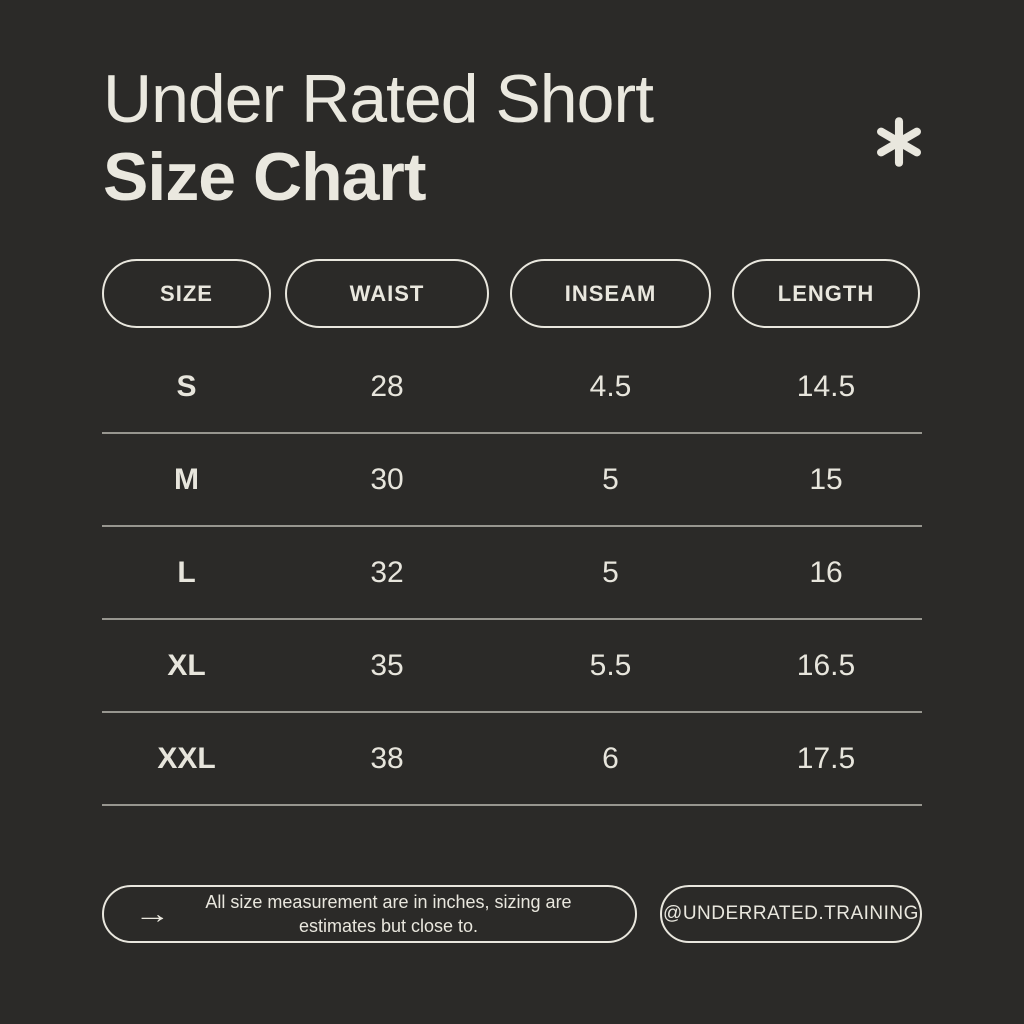 This screenshot has width=1024, height=1024. Describe the element at coordinates (512, 480) in the screenshot. I see `table-row-m: M 30 5 15` at that location.